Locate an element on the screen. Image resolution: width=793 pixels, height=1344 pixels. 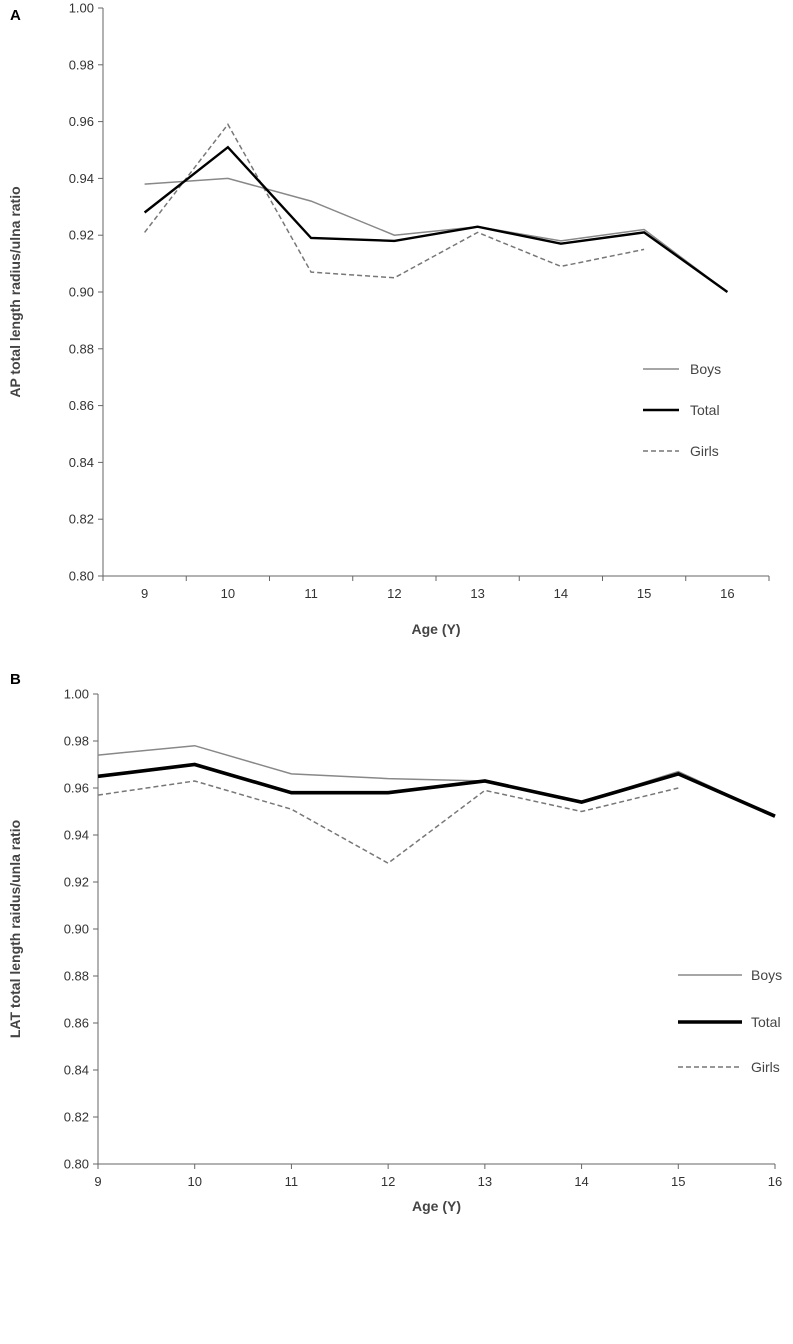
y-axis-title: AP total length radius/ulna ratio is located at coordinates (15, 291).